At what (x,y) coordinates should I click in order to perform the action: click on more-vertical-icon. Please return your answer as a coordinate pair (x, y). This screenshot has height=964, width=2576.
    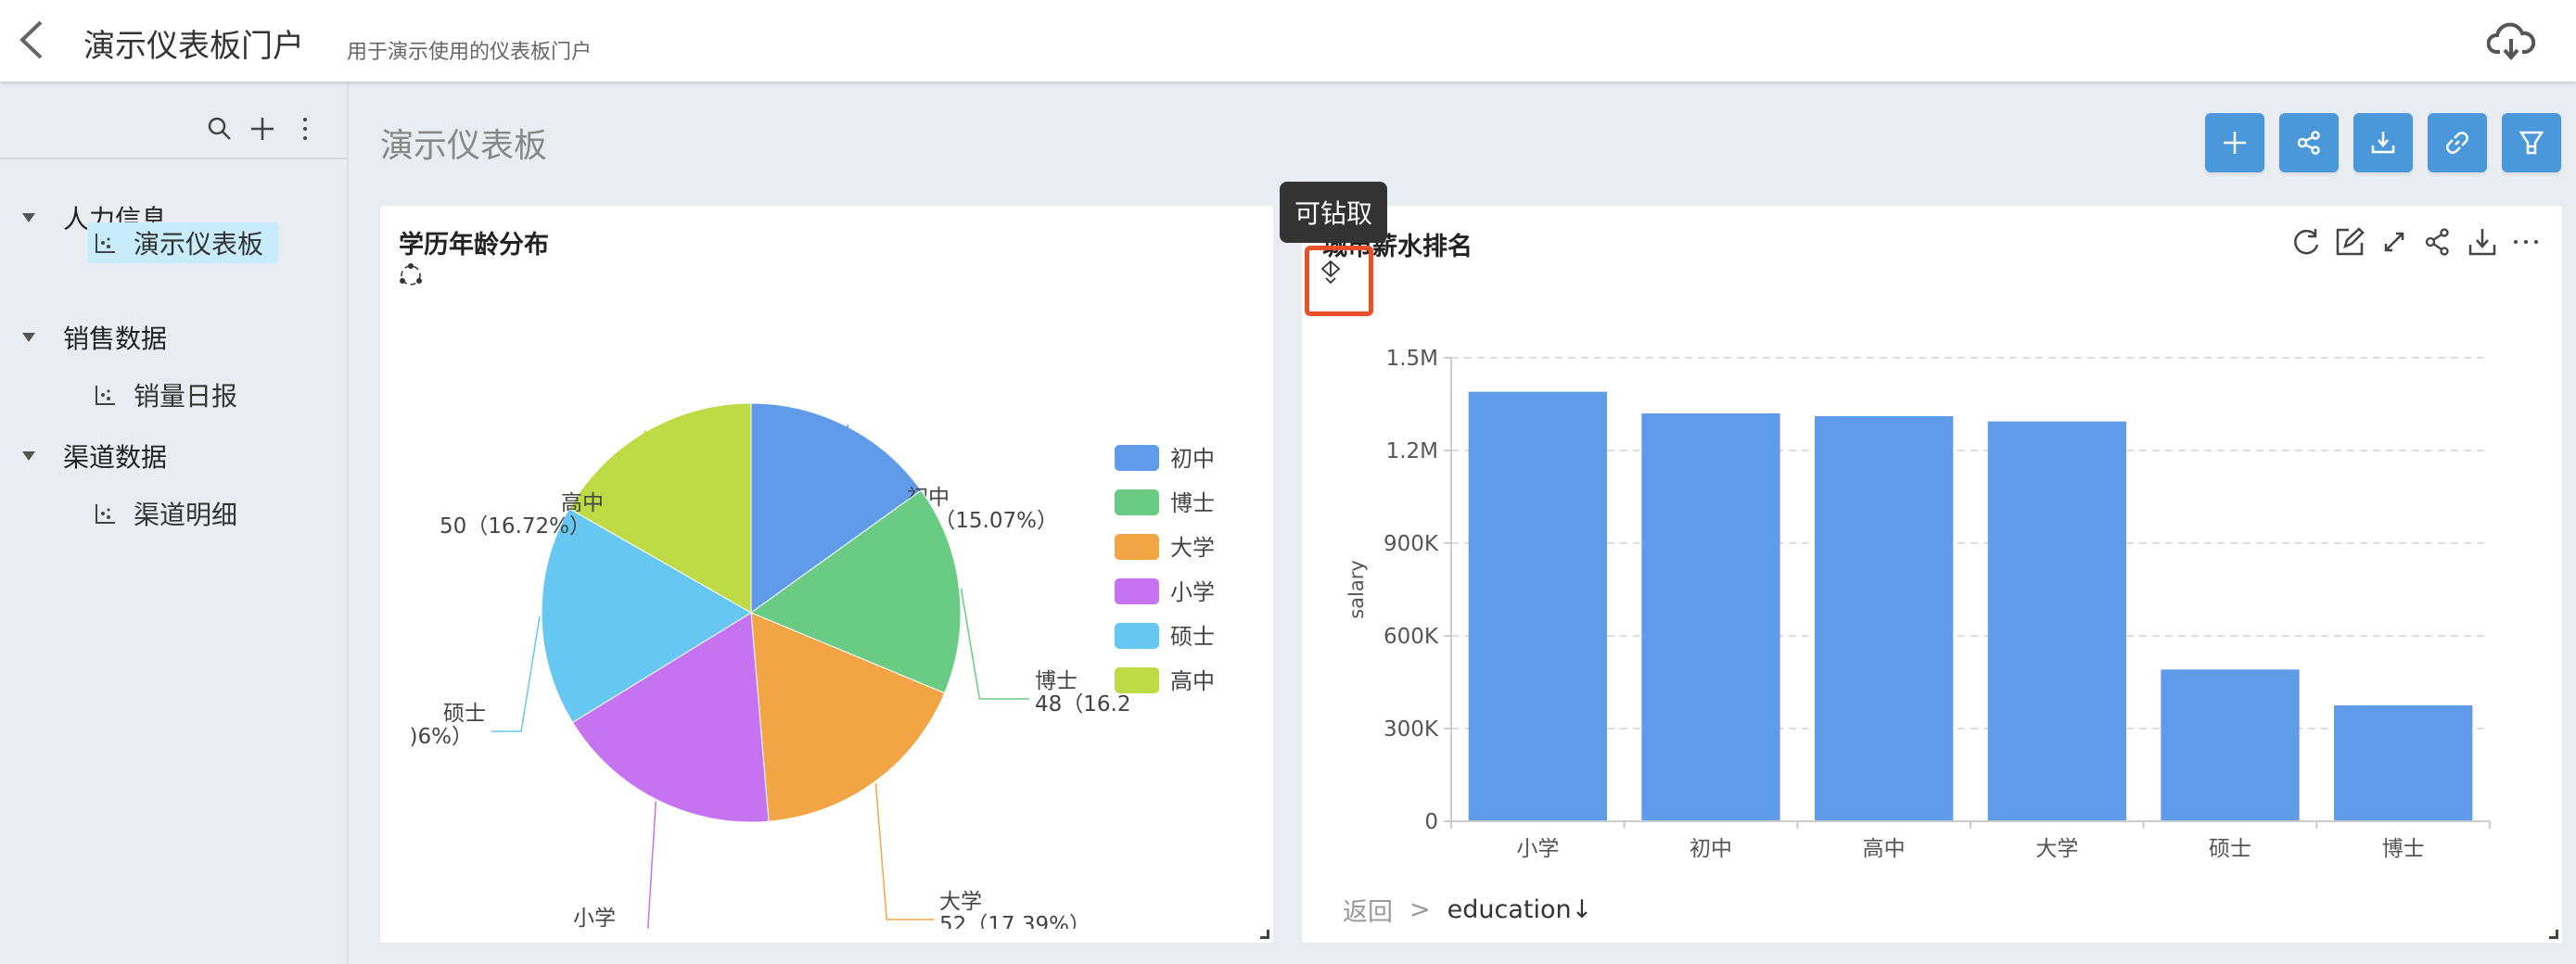
    Looking at the image, I should click on (305, 129).